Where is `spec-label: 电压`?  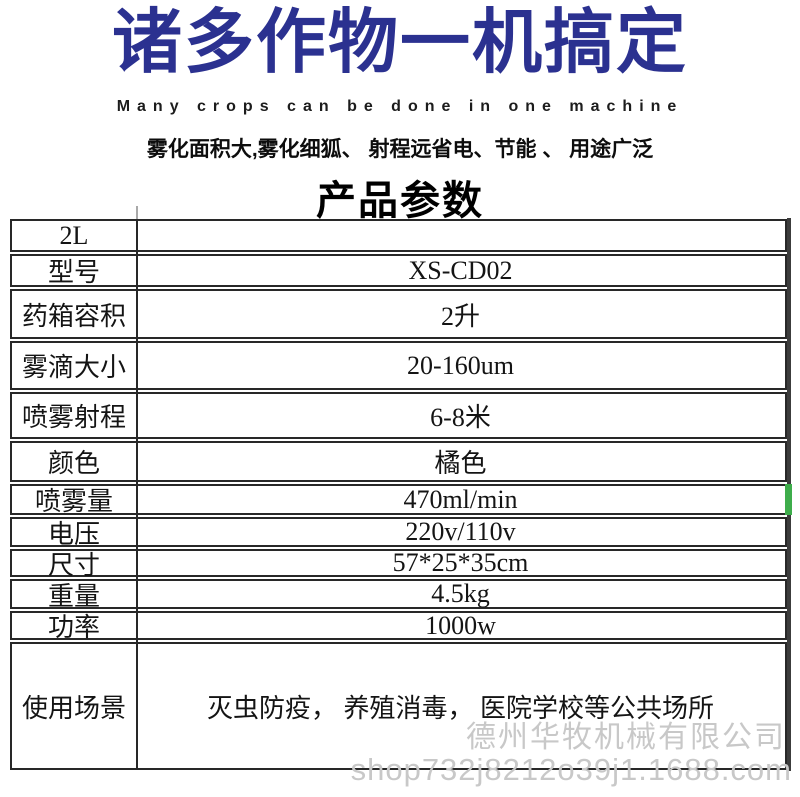
spec-label: 电压 is located at coordinates (73, 534).